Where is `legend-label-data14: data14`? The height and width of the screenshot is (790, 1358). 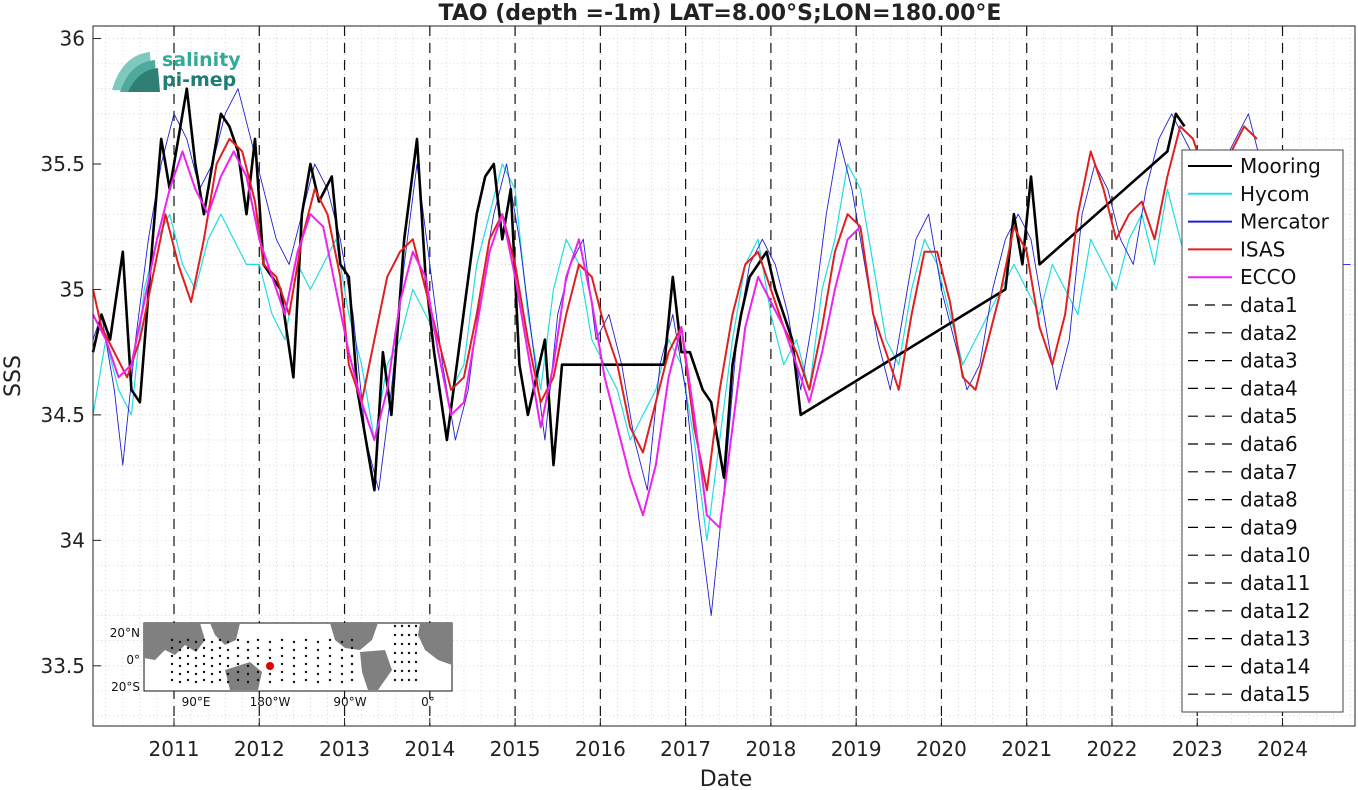 legend-label-data14: data14 is located at coordinates (1275, 666).